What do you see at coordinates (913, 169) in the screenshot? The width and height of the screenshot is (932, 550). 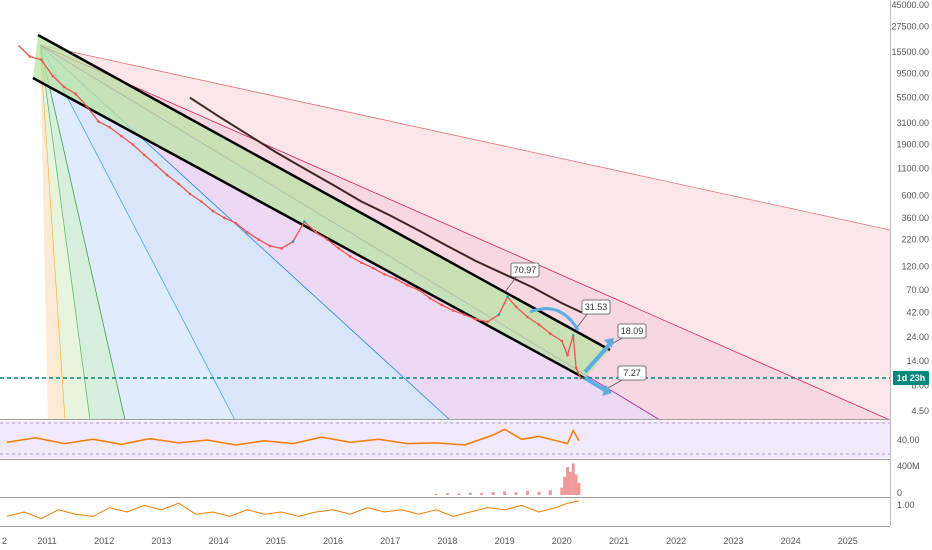 I see `price-tick-label: 1100.00` at bounding box center [913, 169].